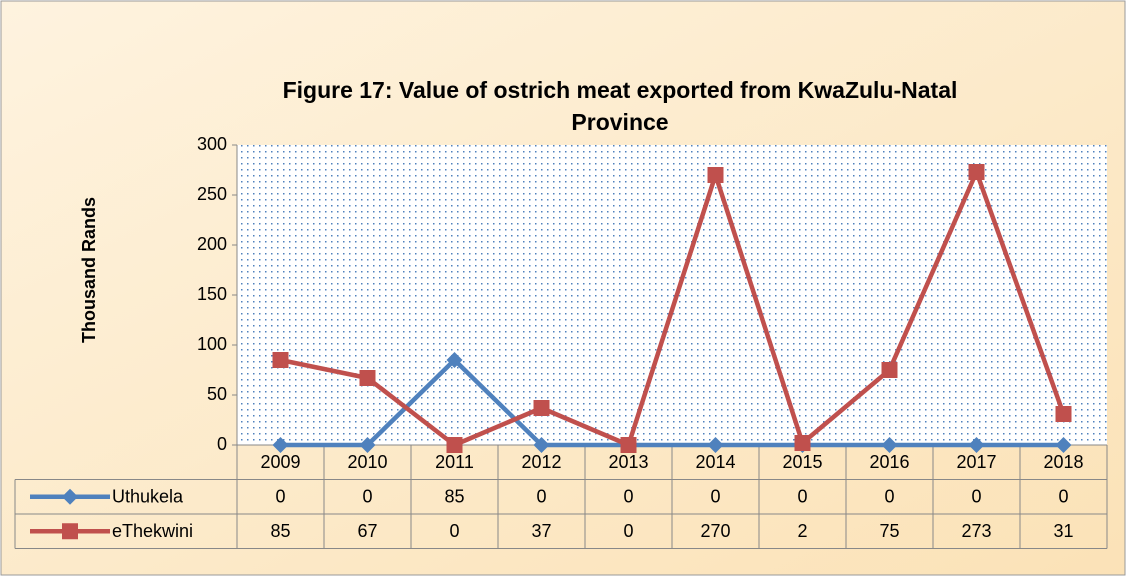  What do you see at coordinates (541, 462) in the screenshot?
I see `x-tick-label: 2012` at bounding box center [541, 462].